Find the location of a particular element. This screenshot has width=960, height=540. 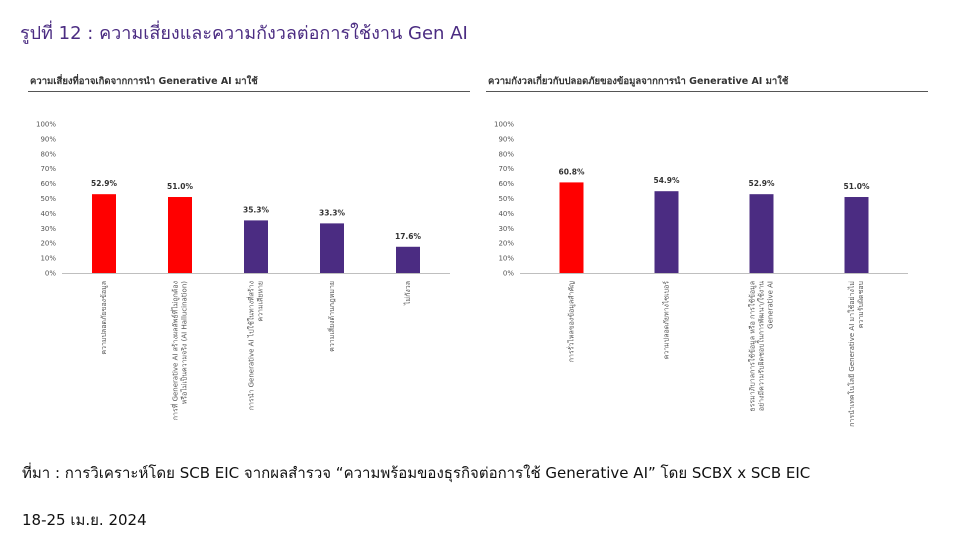

category-label: ธรรมาภิบาลการใช้ข้อมูล หรือ การใช้ข้อมูล is located at coordinates (752, 346).